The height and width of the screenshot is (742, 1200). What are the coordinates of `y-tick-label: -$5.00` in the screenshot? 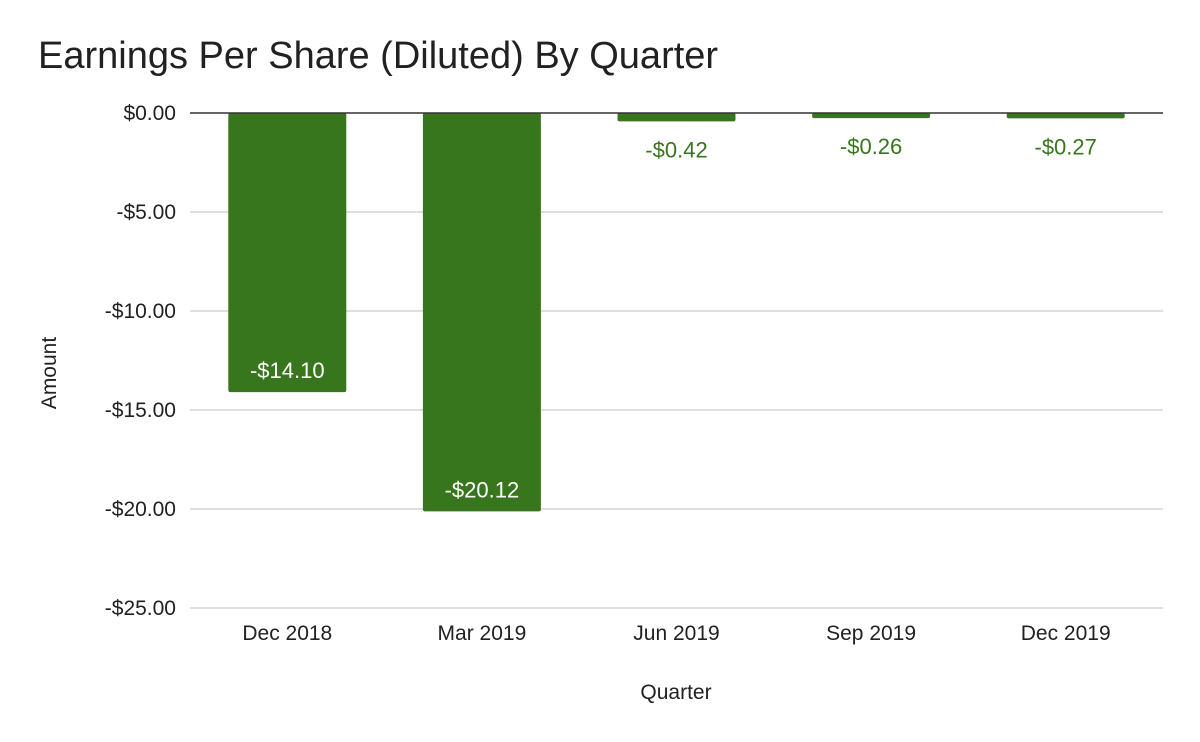 It's located at (146, 212).